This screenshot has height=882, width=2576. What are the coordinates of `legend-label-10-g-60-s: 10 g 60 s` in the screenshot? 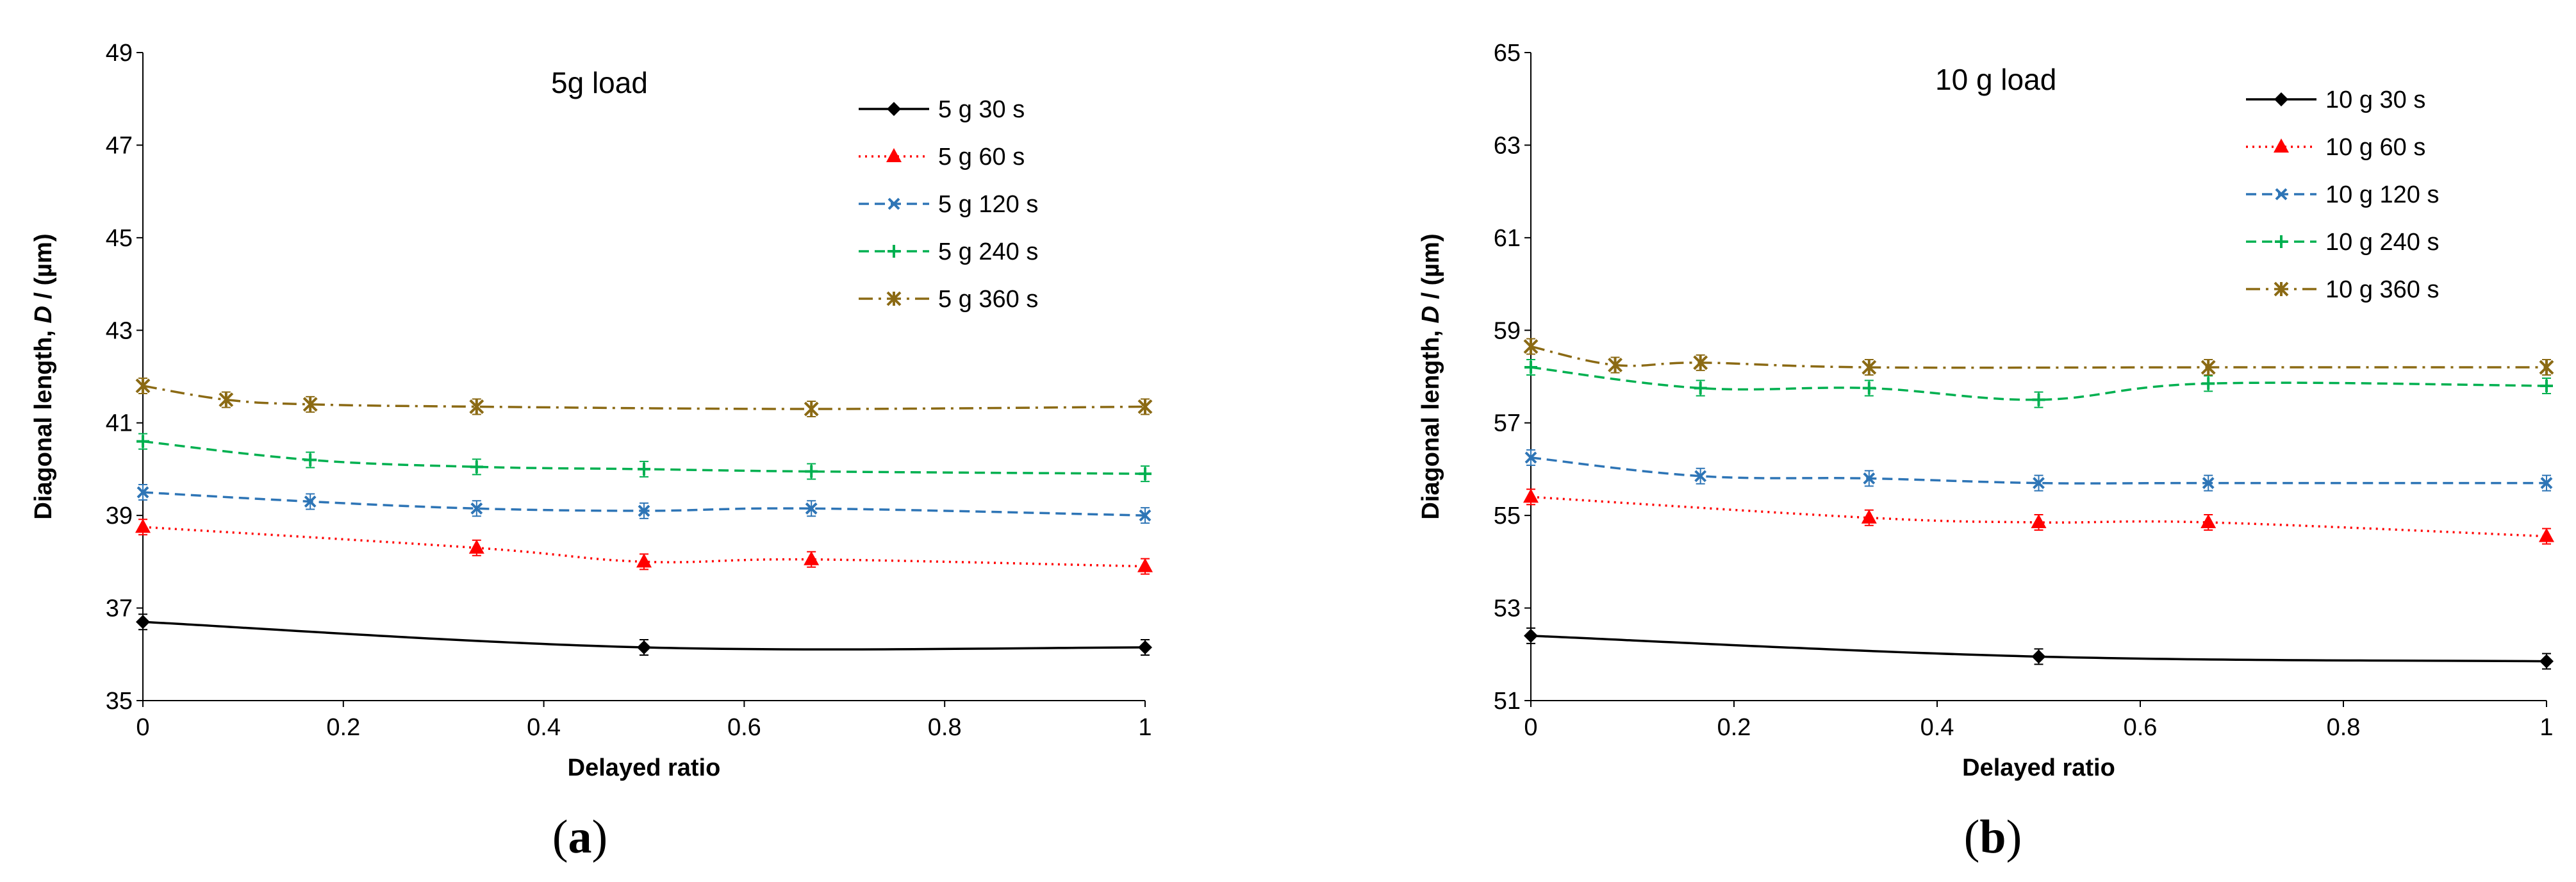 It's located at (2375, 147).